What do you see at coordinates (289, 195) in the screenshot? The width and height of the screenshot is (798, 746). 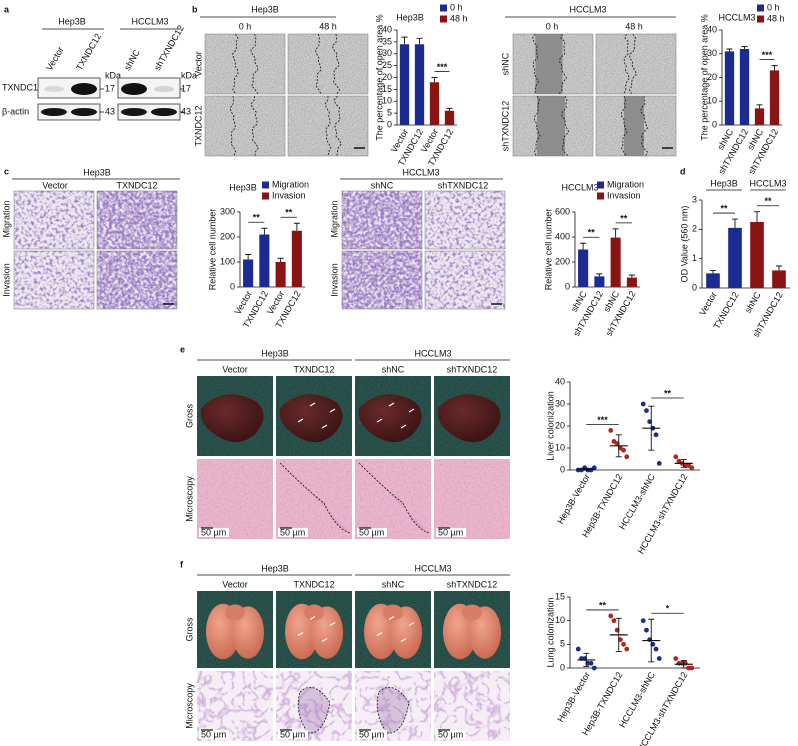 I see `legend-label: Invasion` at bounding box center [289, 195].